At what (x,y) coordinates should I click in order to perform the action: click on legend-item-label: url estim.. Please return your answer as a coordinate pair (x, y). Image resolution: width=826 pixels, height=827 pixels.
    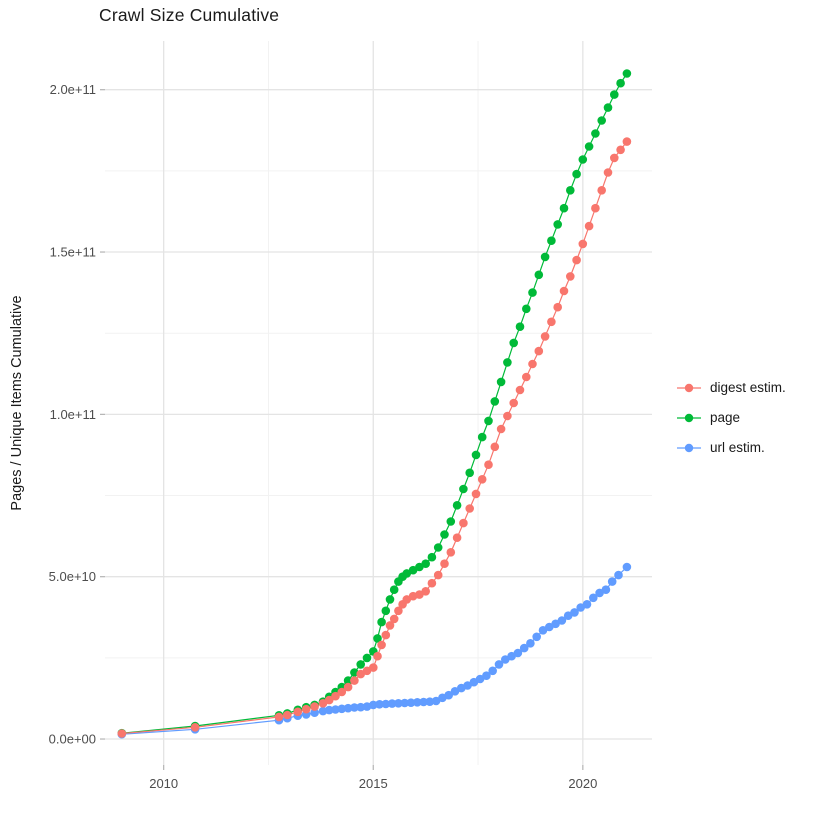
    Looking at the image, I should click on (737, 447).